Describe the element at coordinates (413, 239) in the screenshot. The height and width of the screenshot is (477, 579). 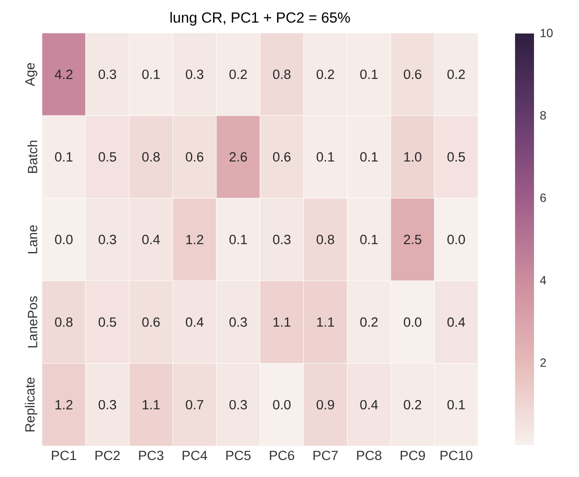
I see `data-label: 2.5` at that location.